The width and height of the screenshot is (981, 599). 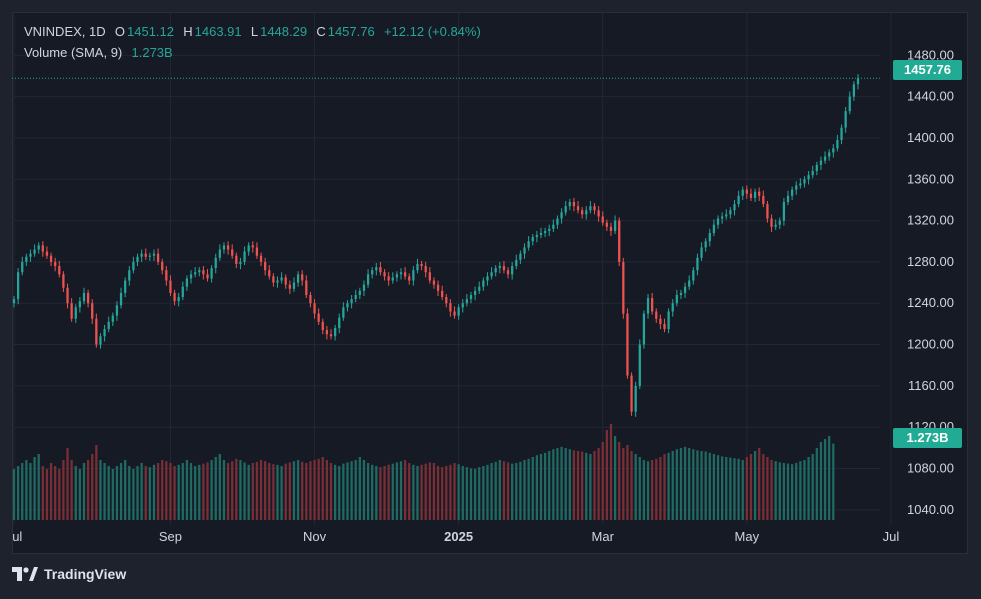 I want to click on open-value: 1451.12, so click(x=150, y=31).